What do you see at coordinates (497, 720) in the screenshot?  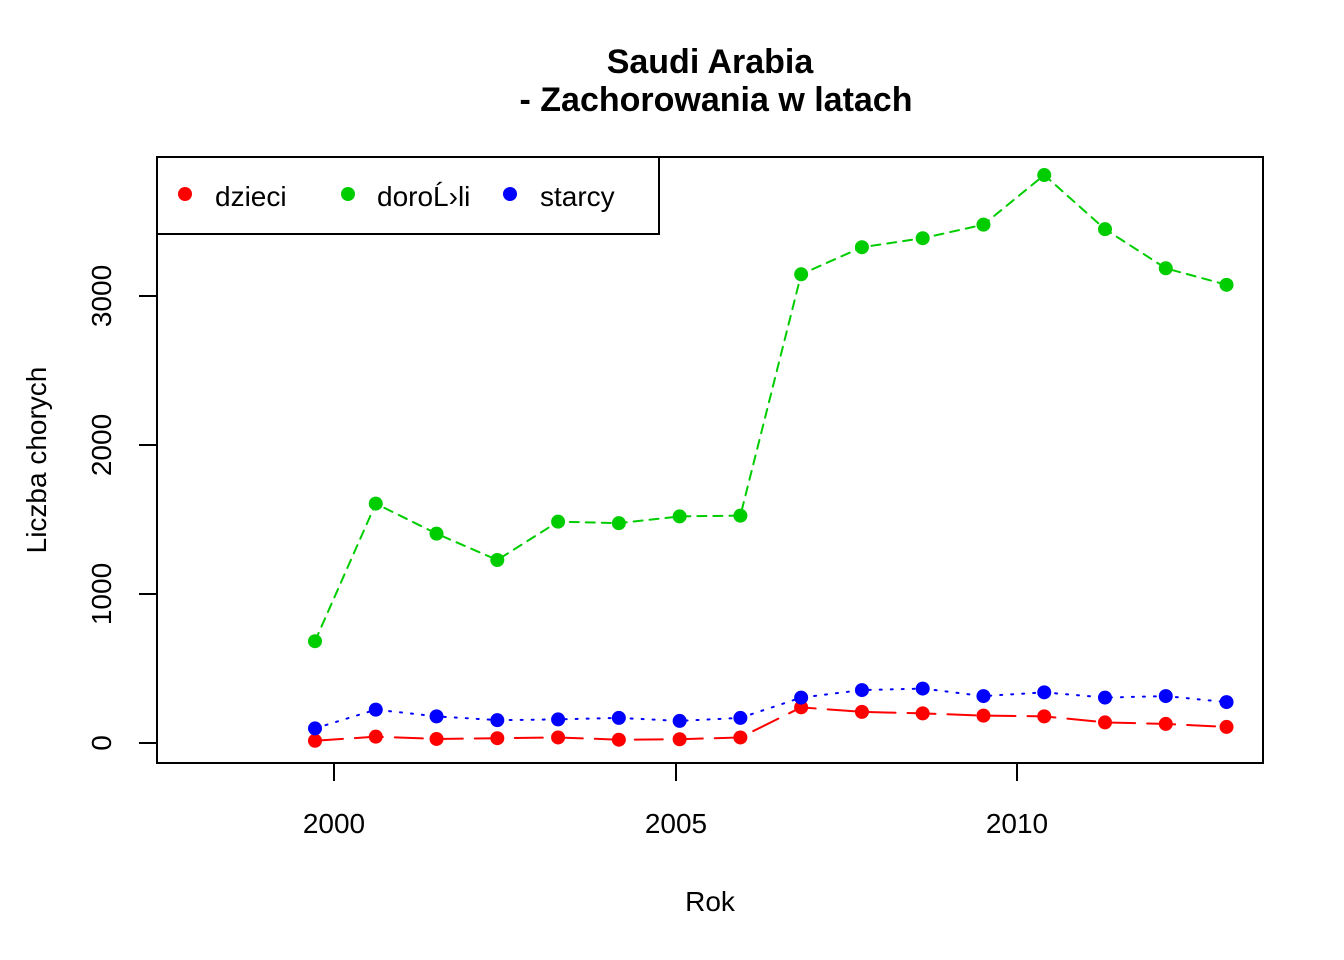 I see `data-point-starcy-2001` at bounding box center [497, 720].